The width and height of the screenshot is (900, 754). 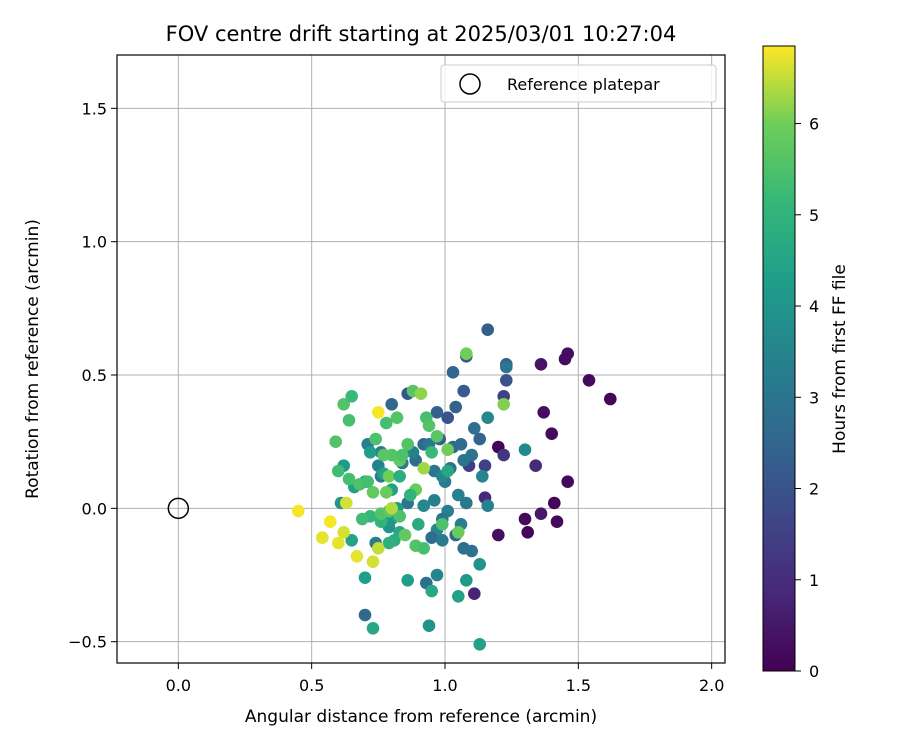 I want to click on colorbar-gradient, so click(x=779, y=358).